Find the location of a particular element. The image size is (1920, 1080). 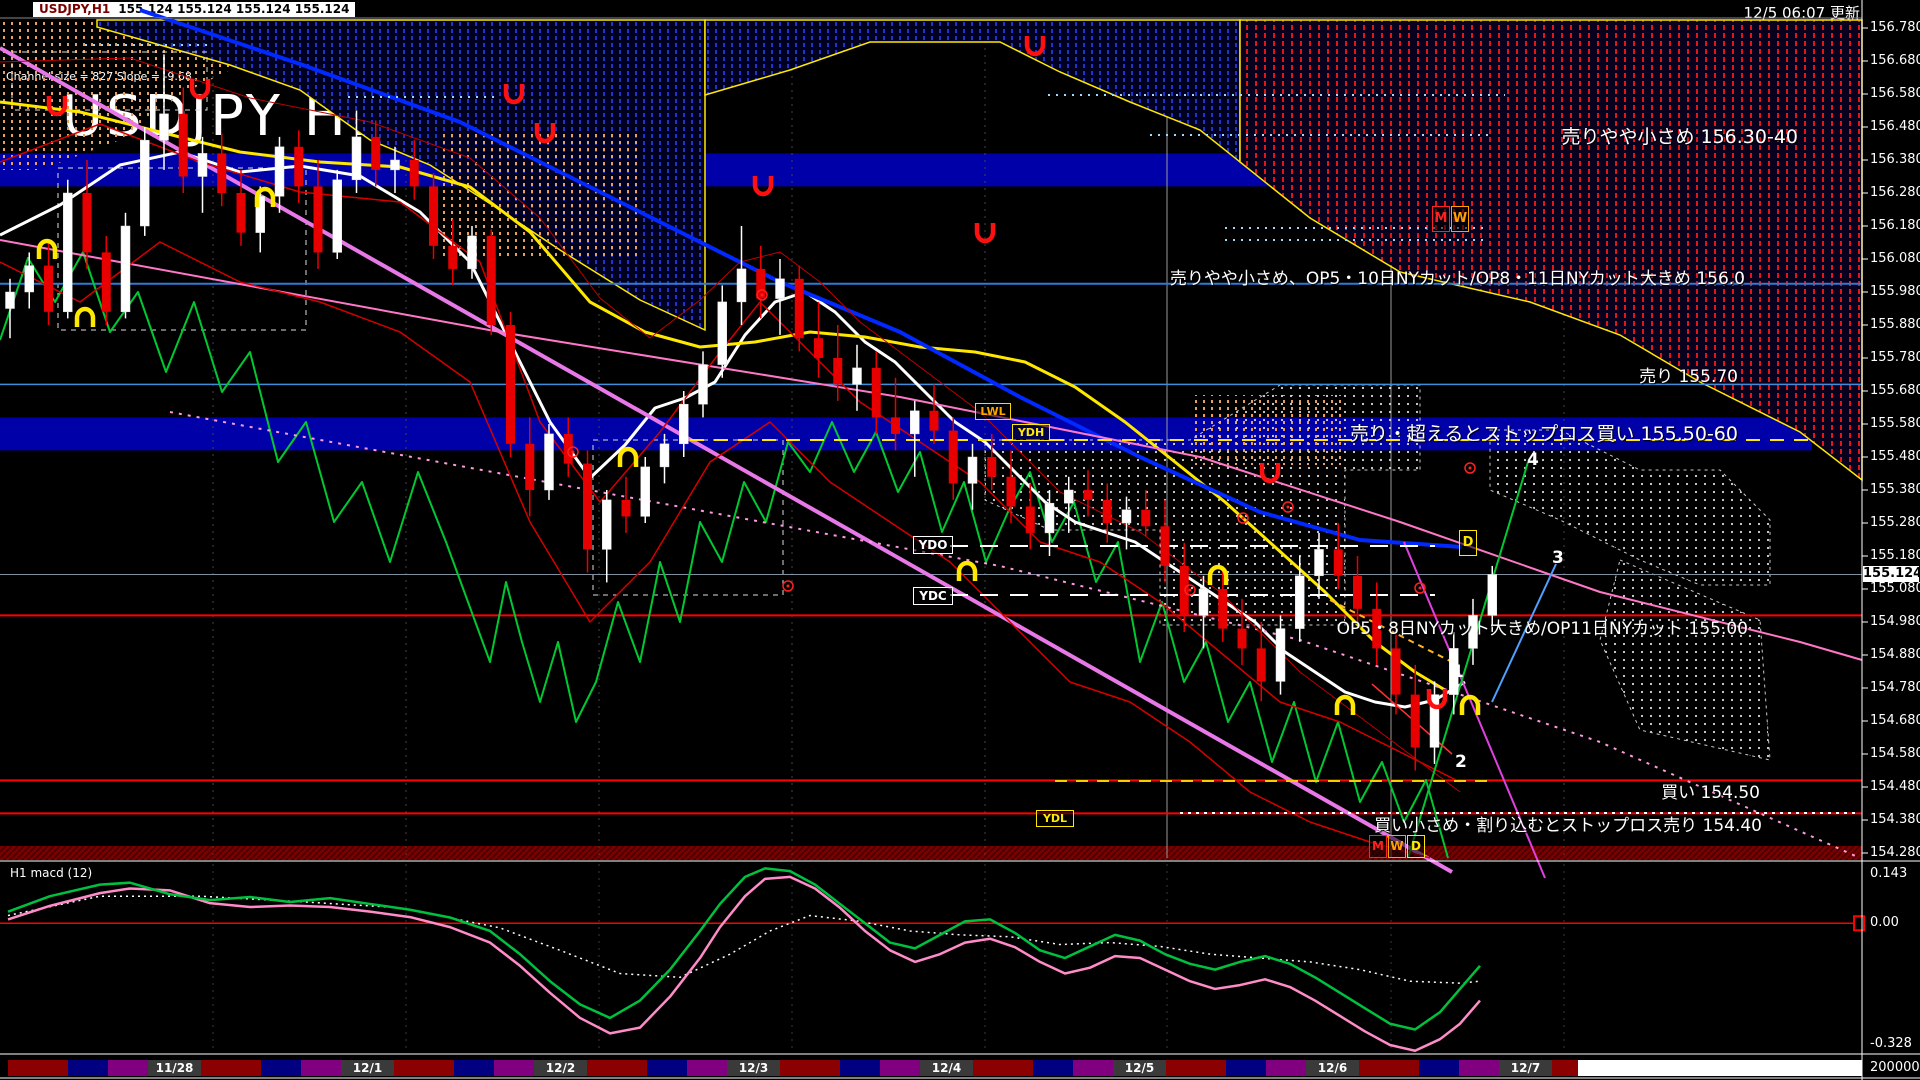

macd-min-label: -0.328 is located at coordinates (1891, 1043).